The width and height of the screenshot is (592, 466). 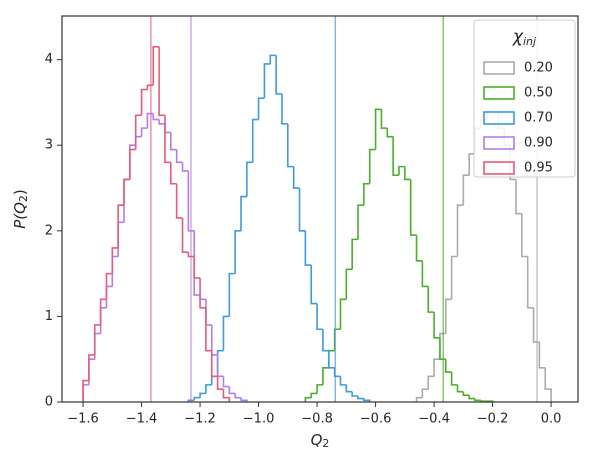 I want to click on legend-title: χinj, so click(x=524, y=37).